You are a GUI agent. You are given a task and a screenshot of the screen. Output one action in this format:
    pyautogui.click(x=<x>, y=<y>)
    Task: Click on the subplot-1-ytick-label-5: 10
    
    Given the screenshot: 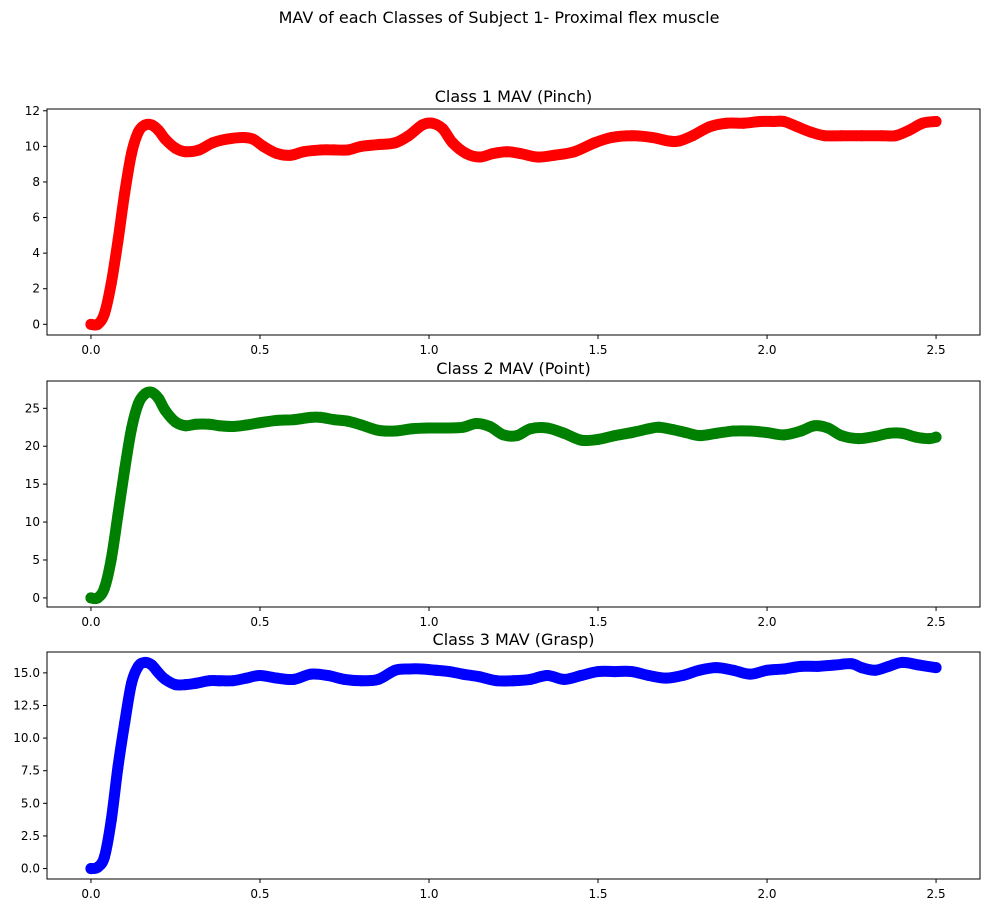 What is the action you would take?
    pyautogui.click(x=32, y=146)
    